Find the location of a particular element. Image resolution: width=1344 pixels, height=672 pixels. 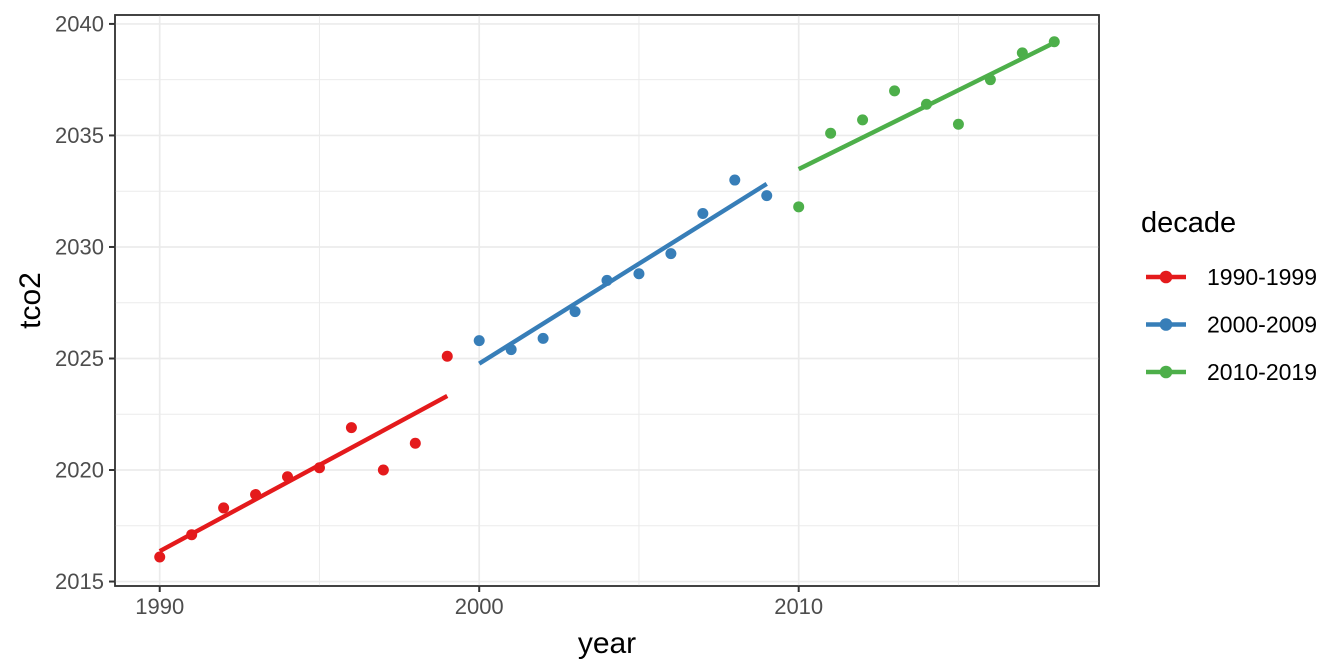

y-tick-label: 2030 is located at coordinates (79, 246).